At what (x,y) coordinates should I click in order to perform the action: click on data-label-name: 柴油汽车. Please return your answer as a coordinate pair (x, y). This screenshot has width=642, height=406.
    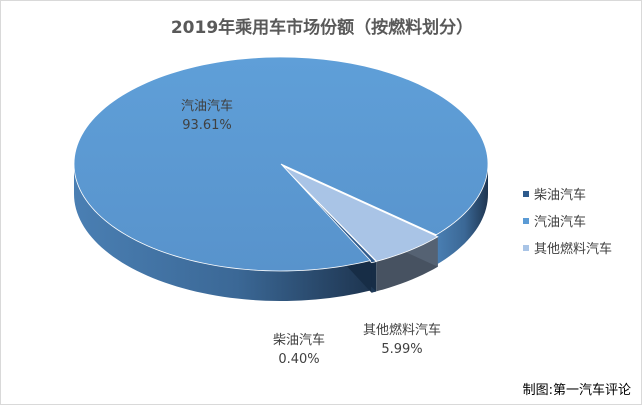
    Looking at the image, I should click on (299, 340).